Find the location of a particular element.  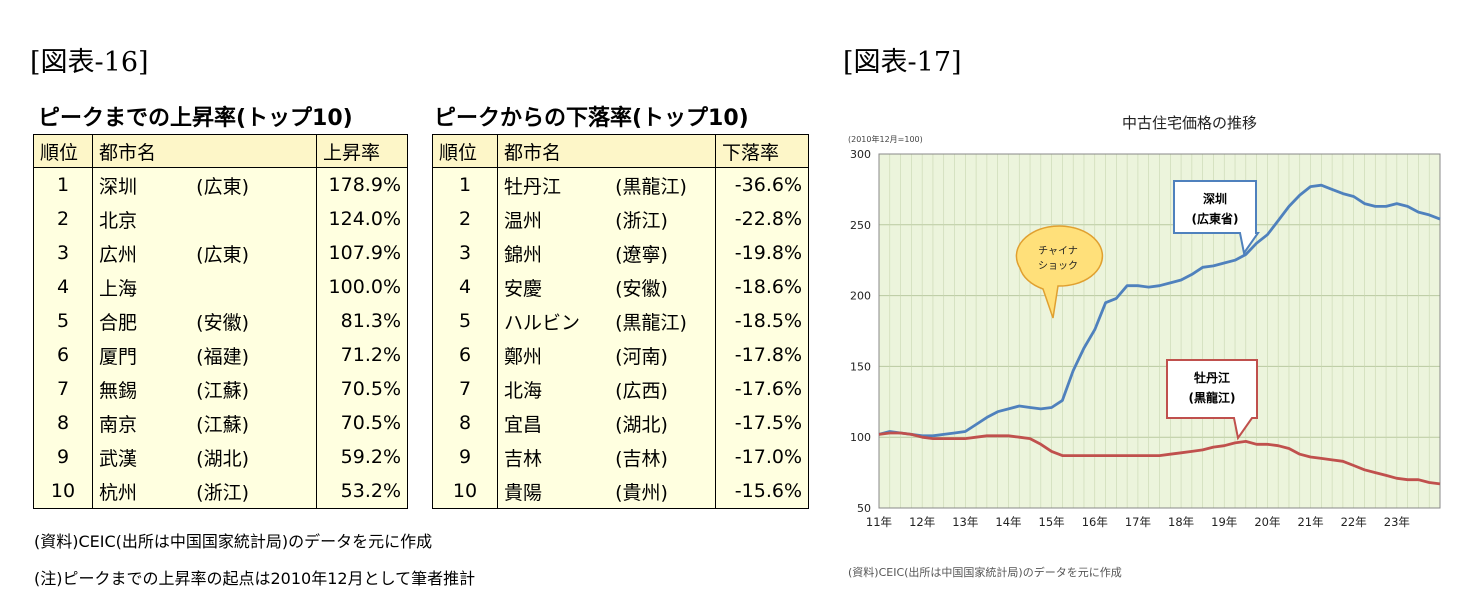

x-tick-label: 21年 is located at coordinates (1310, 522).